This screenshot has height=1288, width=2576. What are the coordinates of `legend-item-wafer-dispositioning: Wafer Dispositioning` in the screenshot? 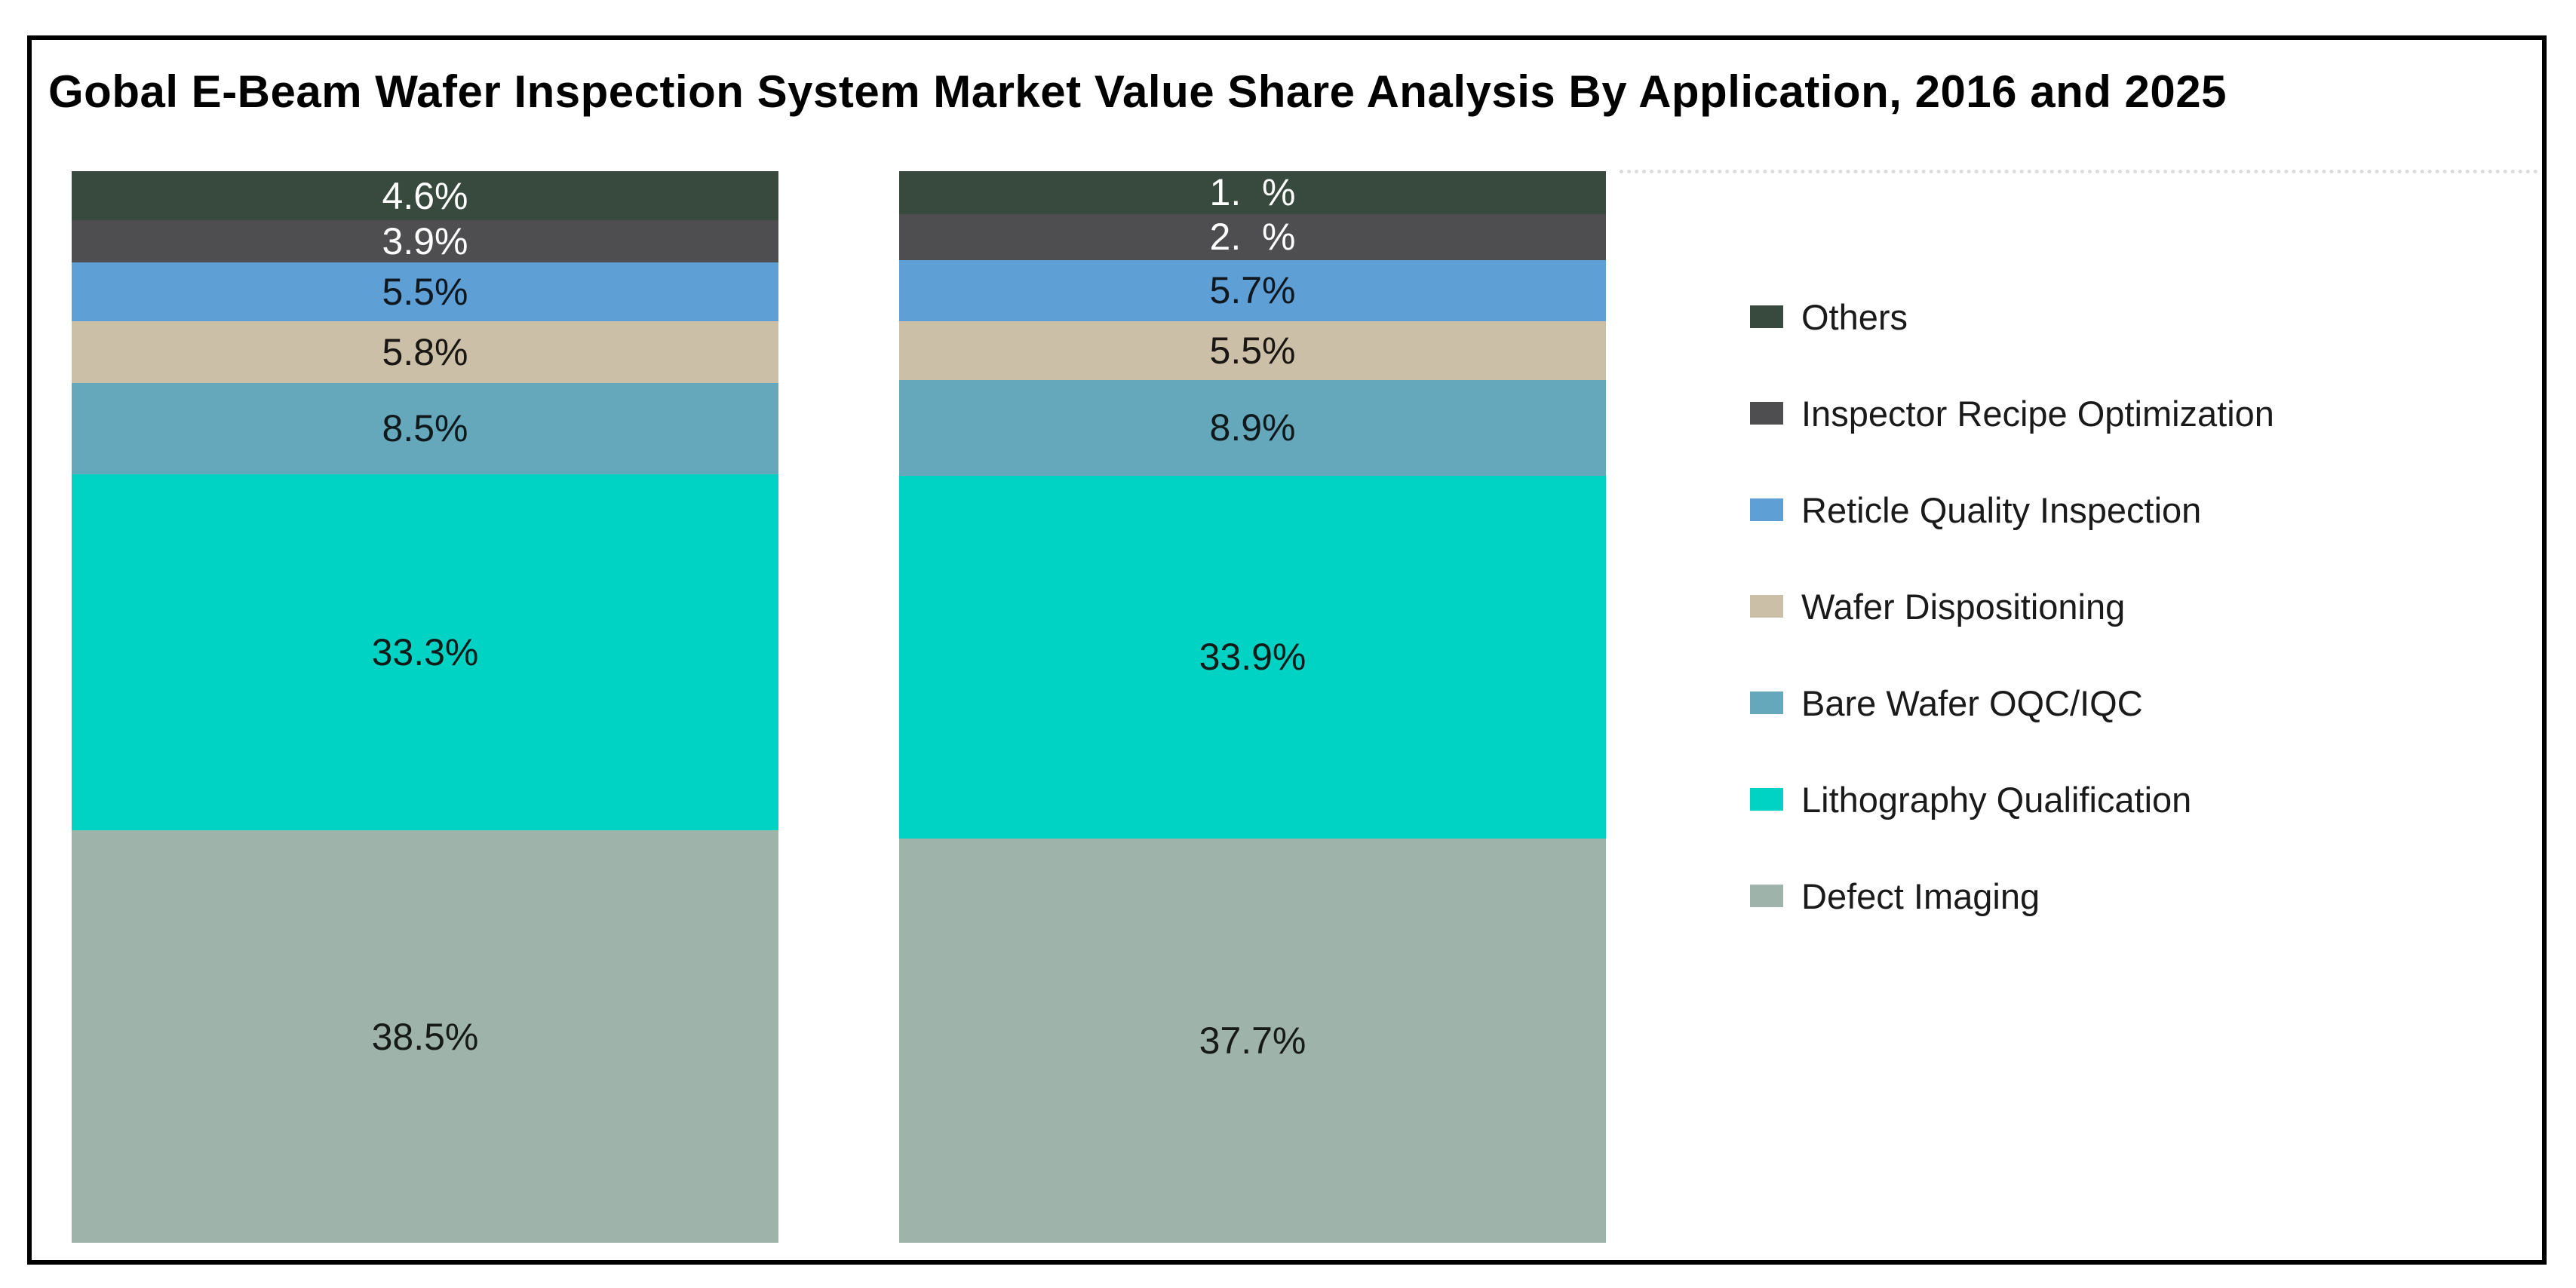 It's located at (2012, 606).